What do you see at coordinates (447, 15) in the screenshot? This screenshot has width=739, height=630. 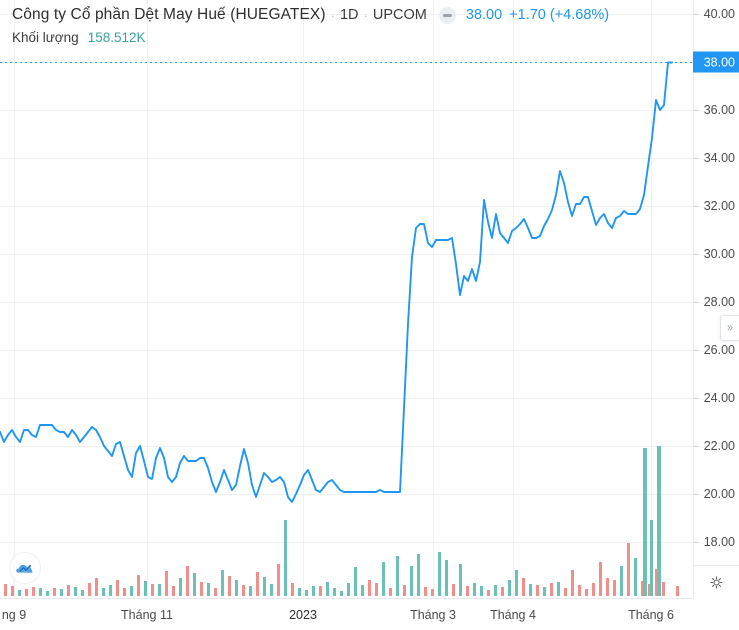 I see `eye-hidden-icon` at bounding box center [447, 15].